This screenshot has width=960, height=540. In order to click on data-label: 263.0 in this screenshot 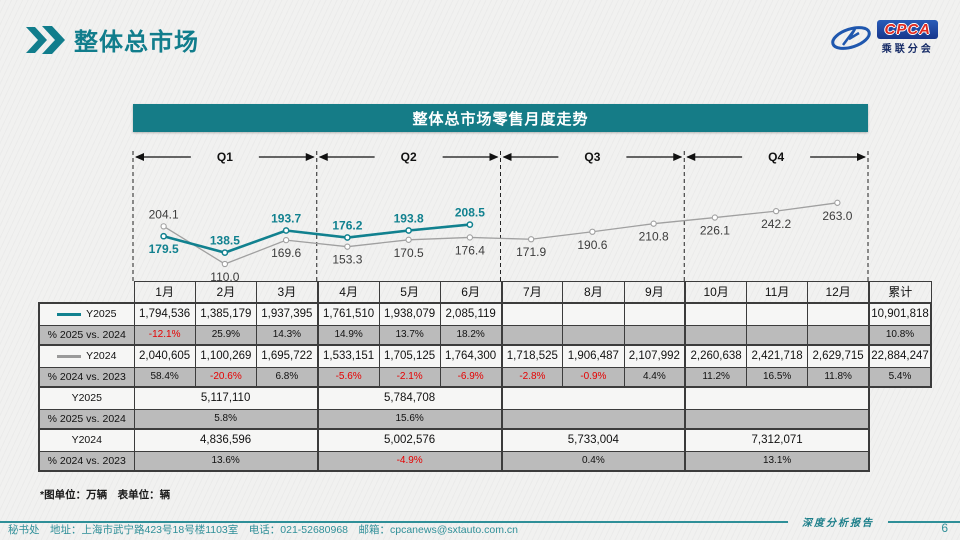, I will do `click(837, 216)`.